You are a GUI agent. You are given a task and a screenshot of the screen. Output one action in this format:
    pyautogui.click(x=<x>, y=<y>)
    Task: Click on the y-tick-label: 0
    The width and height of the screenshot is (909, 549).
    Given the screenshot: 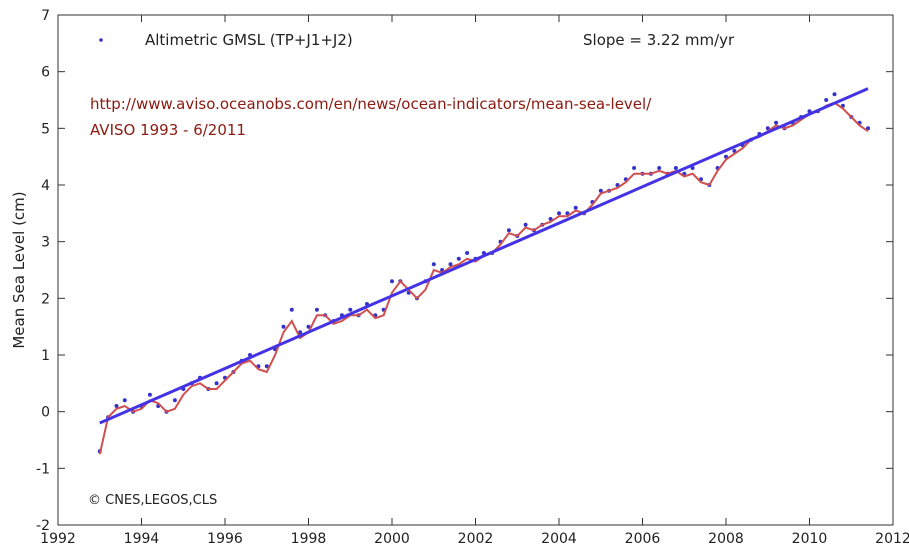 What is the action you would take?
    pyautogui.click(x=45, y=413)
    